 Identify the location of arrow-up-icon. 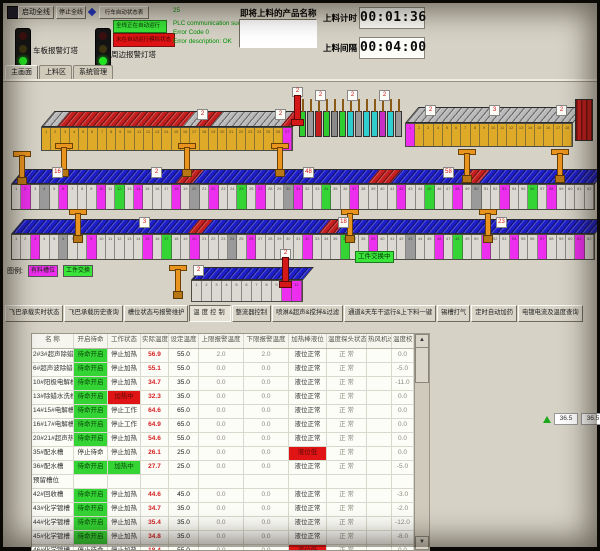
(547, 419).